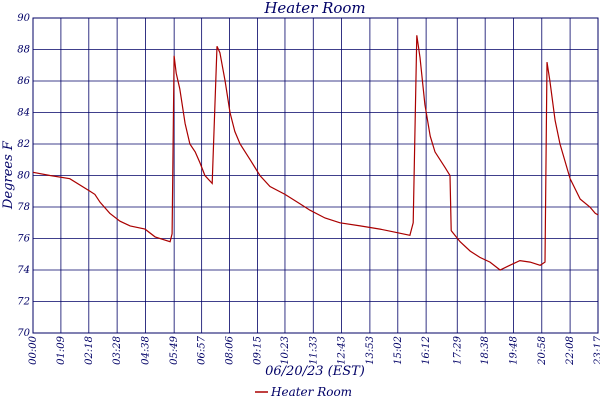  What do you see at coordinates (202, 349) in the screenshot?
I see `x-tick-label: 06:57` at bounding box center [202, 349].